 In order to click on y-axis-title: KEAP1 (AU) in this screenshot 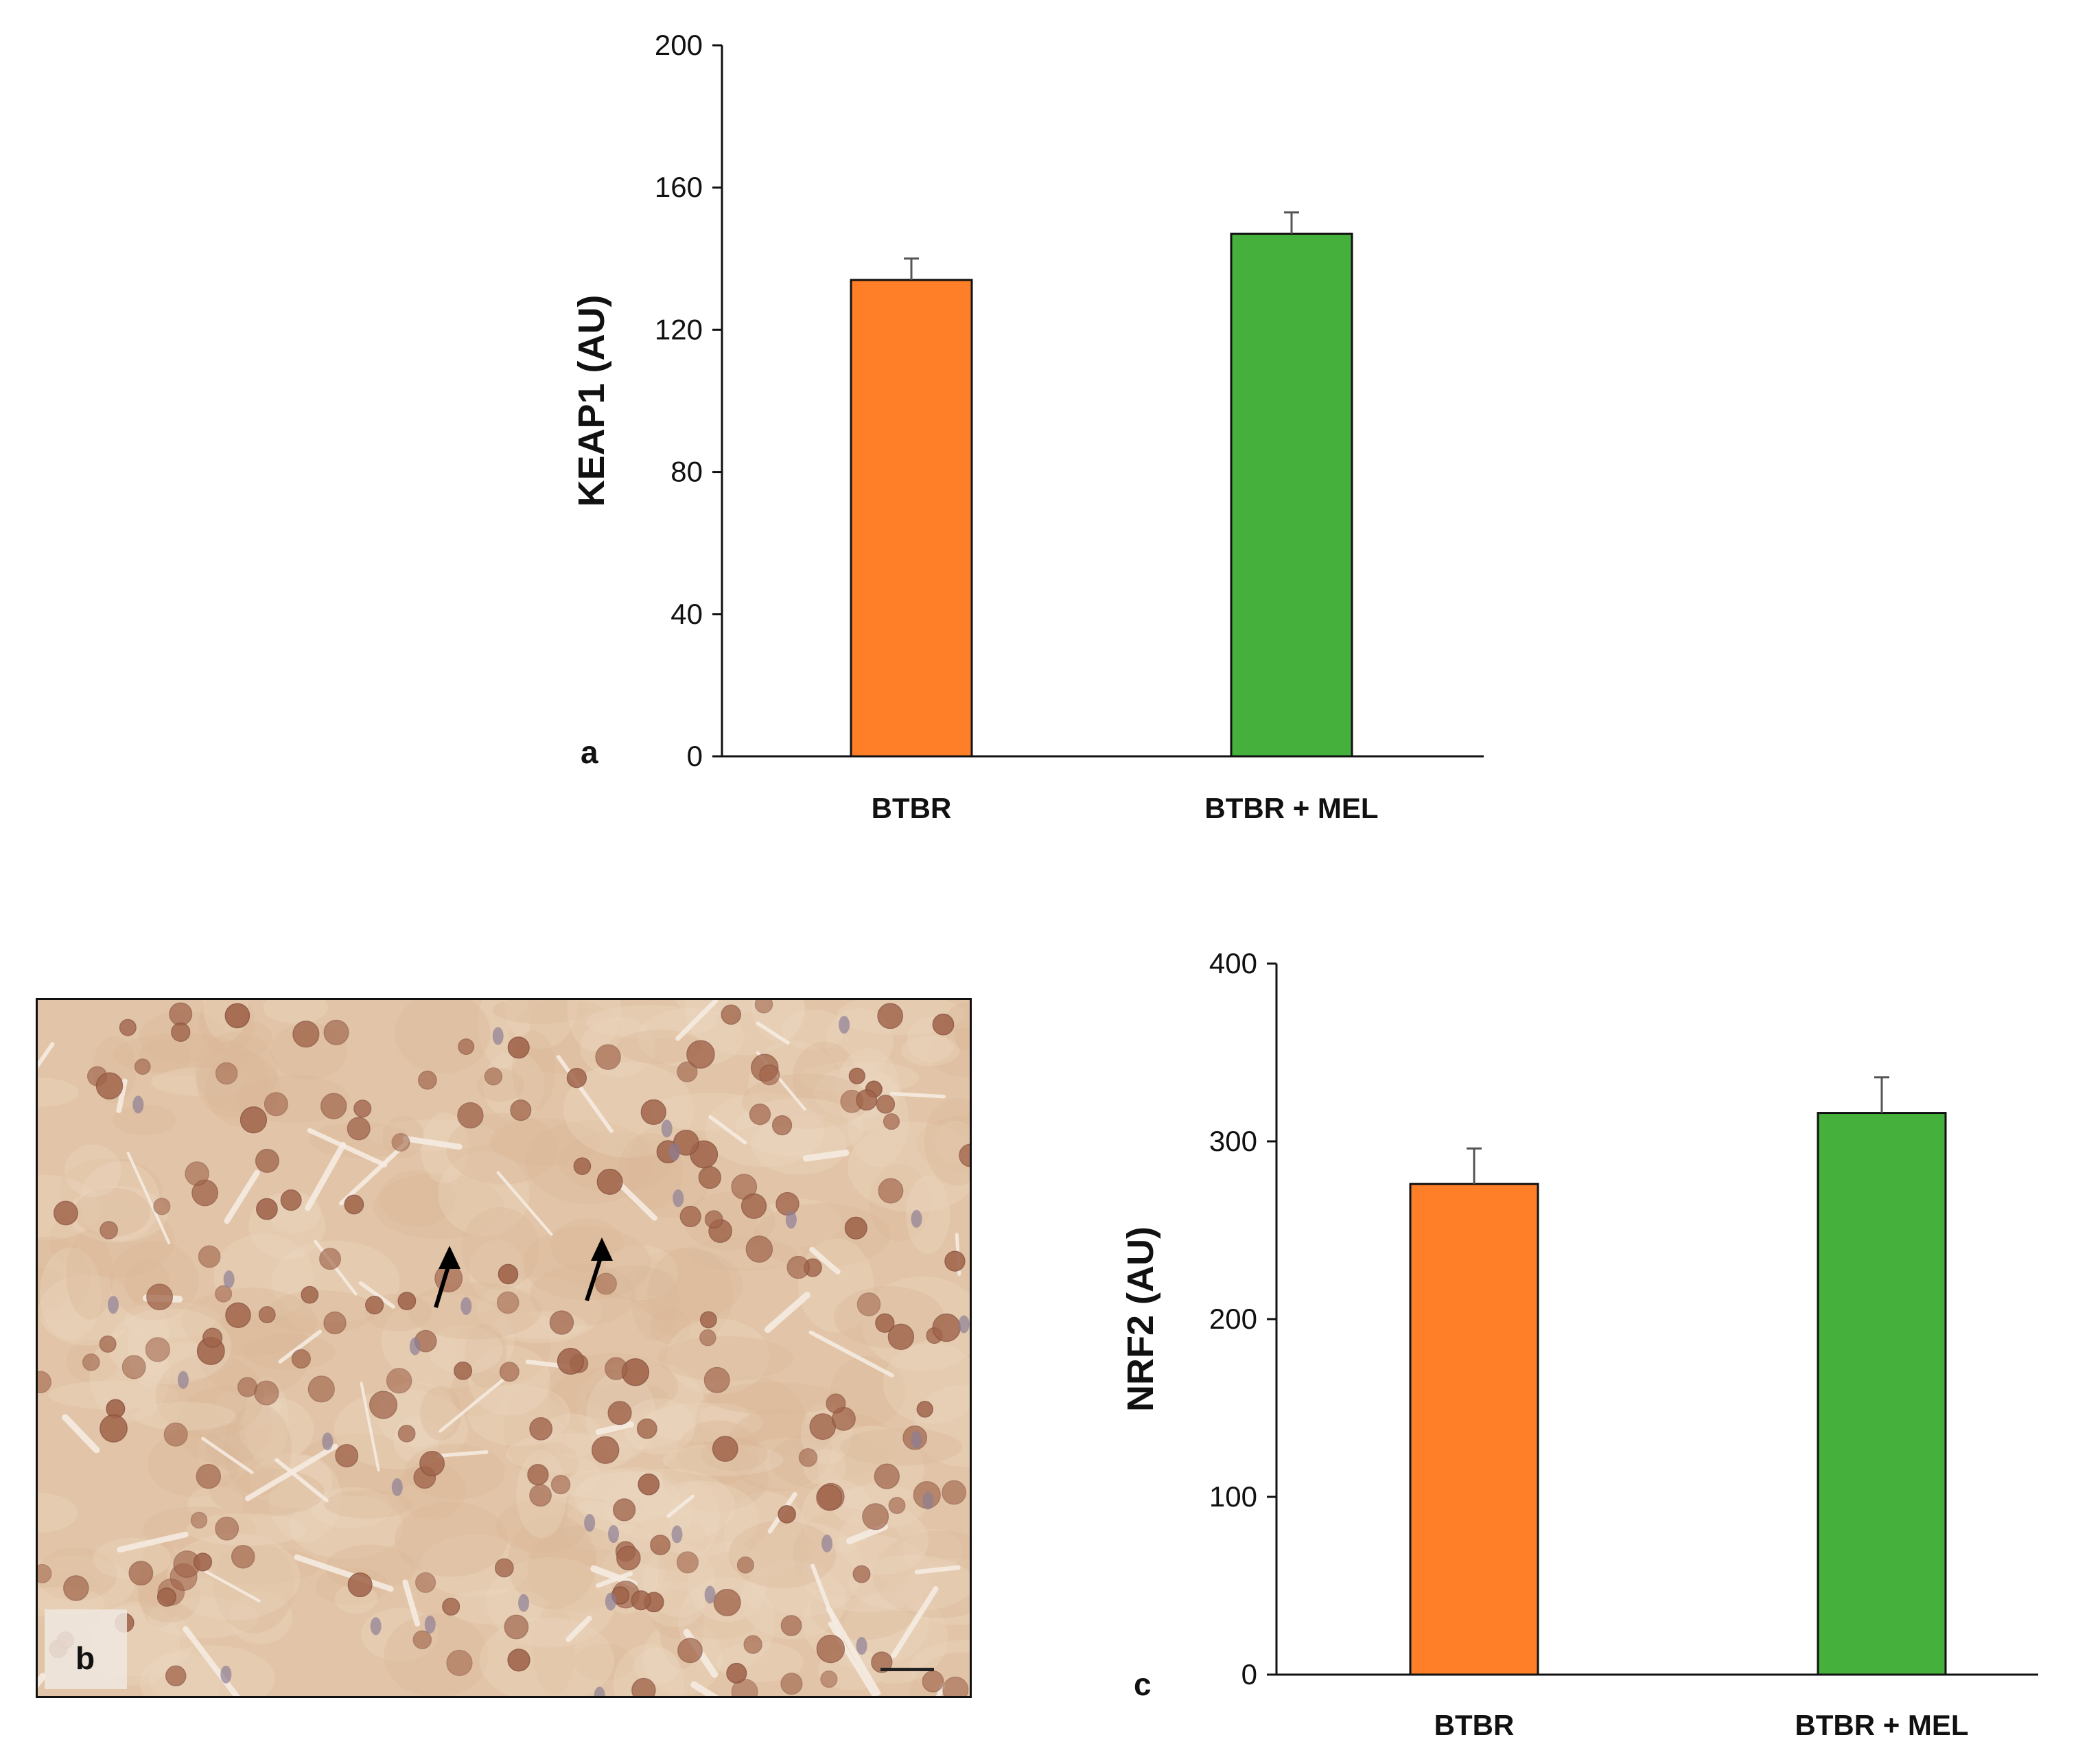, I will do `click(591, 400)`.